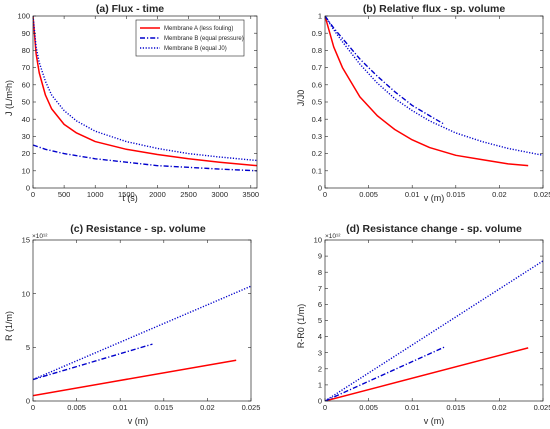  What do you see at coordinates (26, 170) in the screenshot?
I see `panel-a-ytick-label-1: 10` at bounding box center [26, 170].